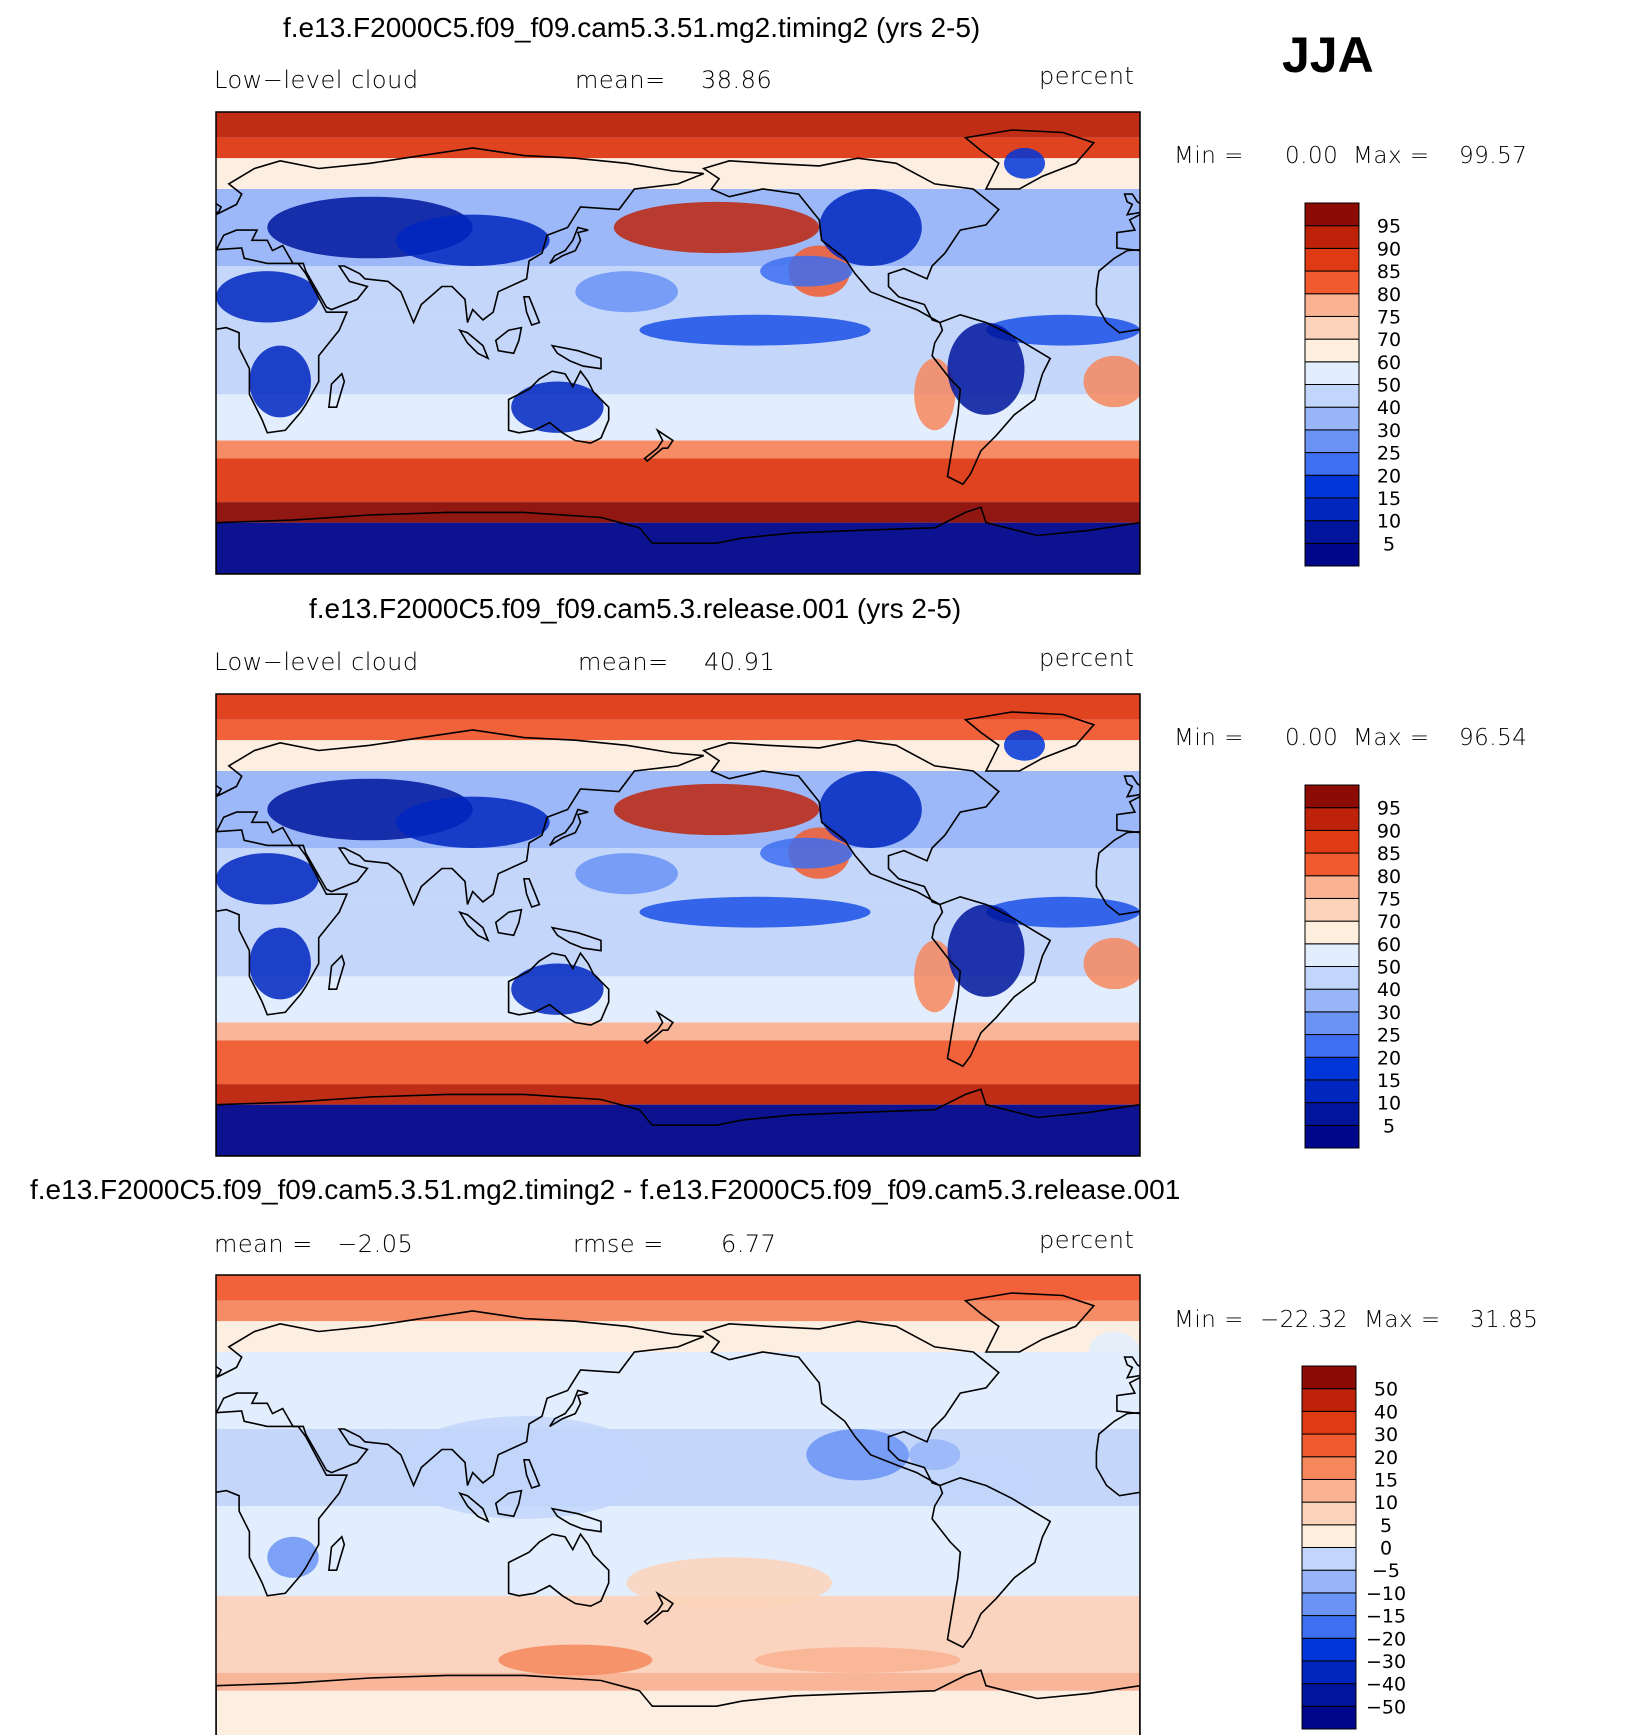 Image resolution: width=1638 pixels, height=1735 pixels. I want to click on panel-2-mean-label: mean=, so click(623, 662).